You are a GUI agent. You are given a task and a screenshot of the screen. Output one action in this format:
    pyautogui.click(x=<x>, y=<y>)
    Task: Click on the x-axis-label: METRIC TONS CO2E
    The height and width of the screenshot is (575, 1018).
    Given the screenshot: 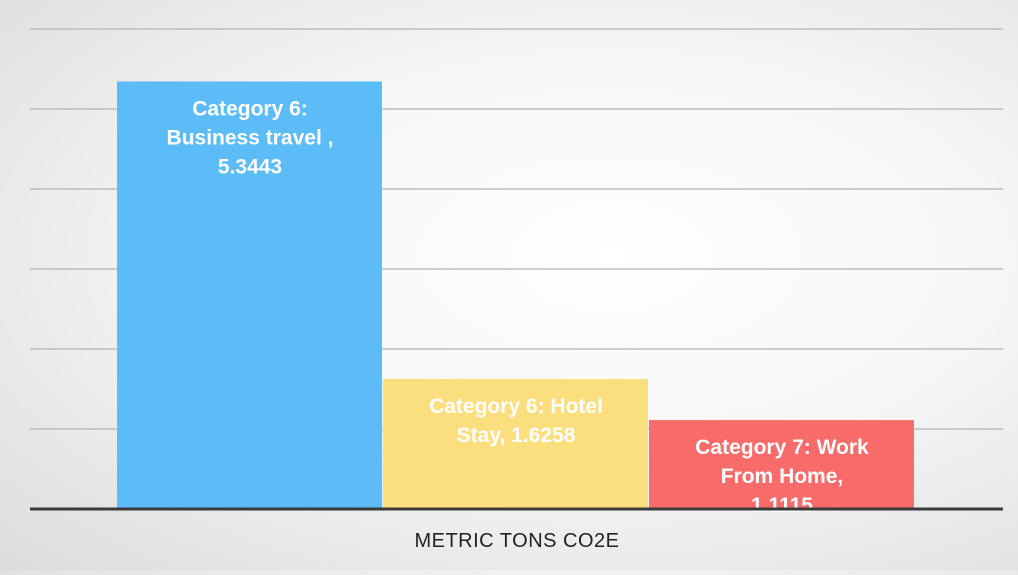 What is the action you would take?
    pyautogui.click(x=516, y=541)
    